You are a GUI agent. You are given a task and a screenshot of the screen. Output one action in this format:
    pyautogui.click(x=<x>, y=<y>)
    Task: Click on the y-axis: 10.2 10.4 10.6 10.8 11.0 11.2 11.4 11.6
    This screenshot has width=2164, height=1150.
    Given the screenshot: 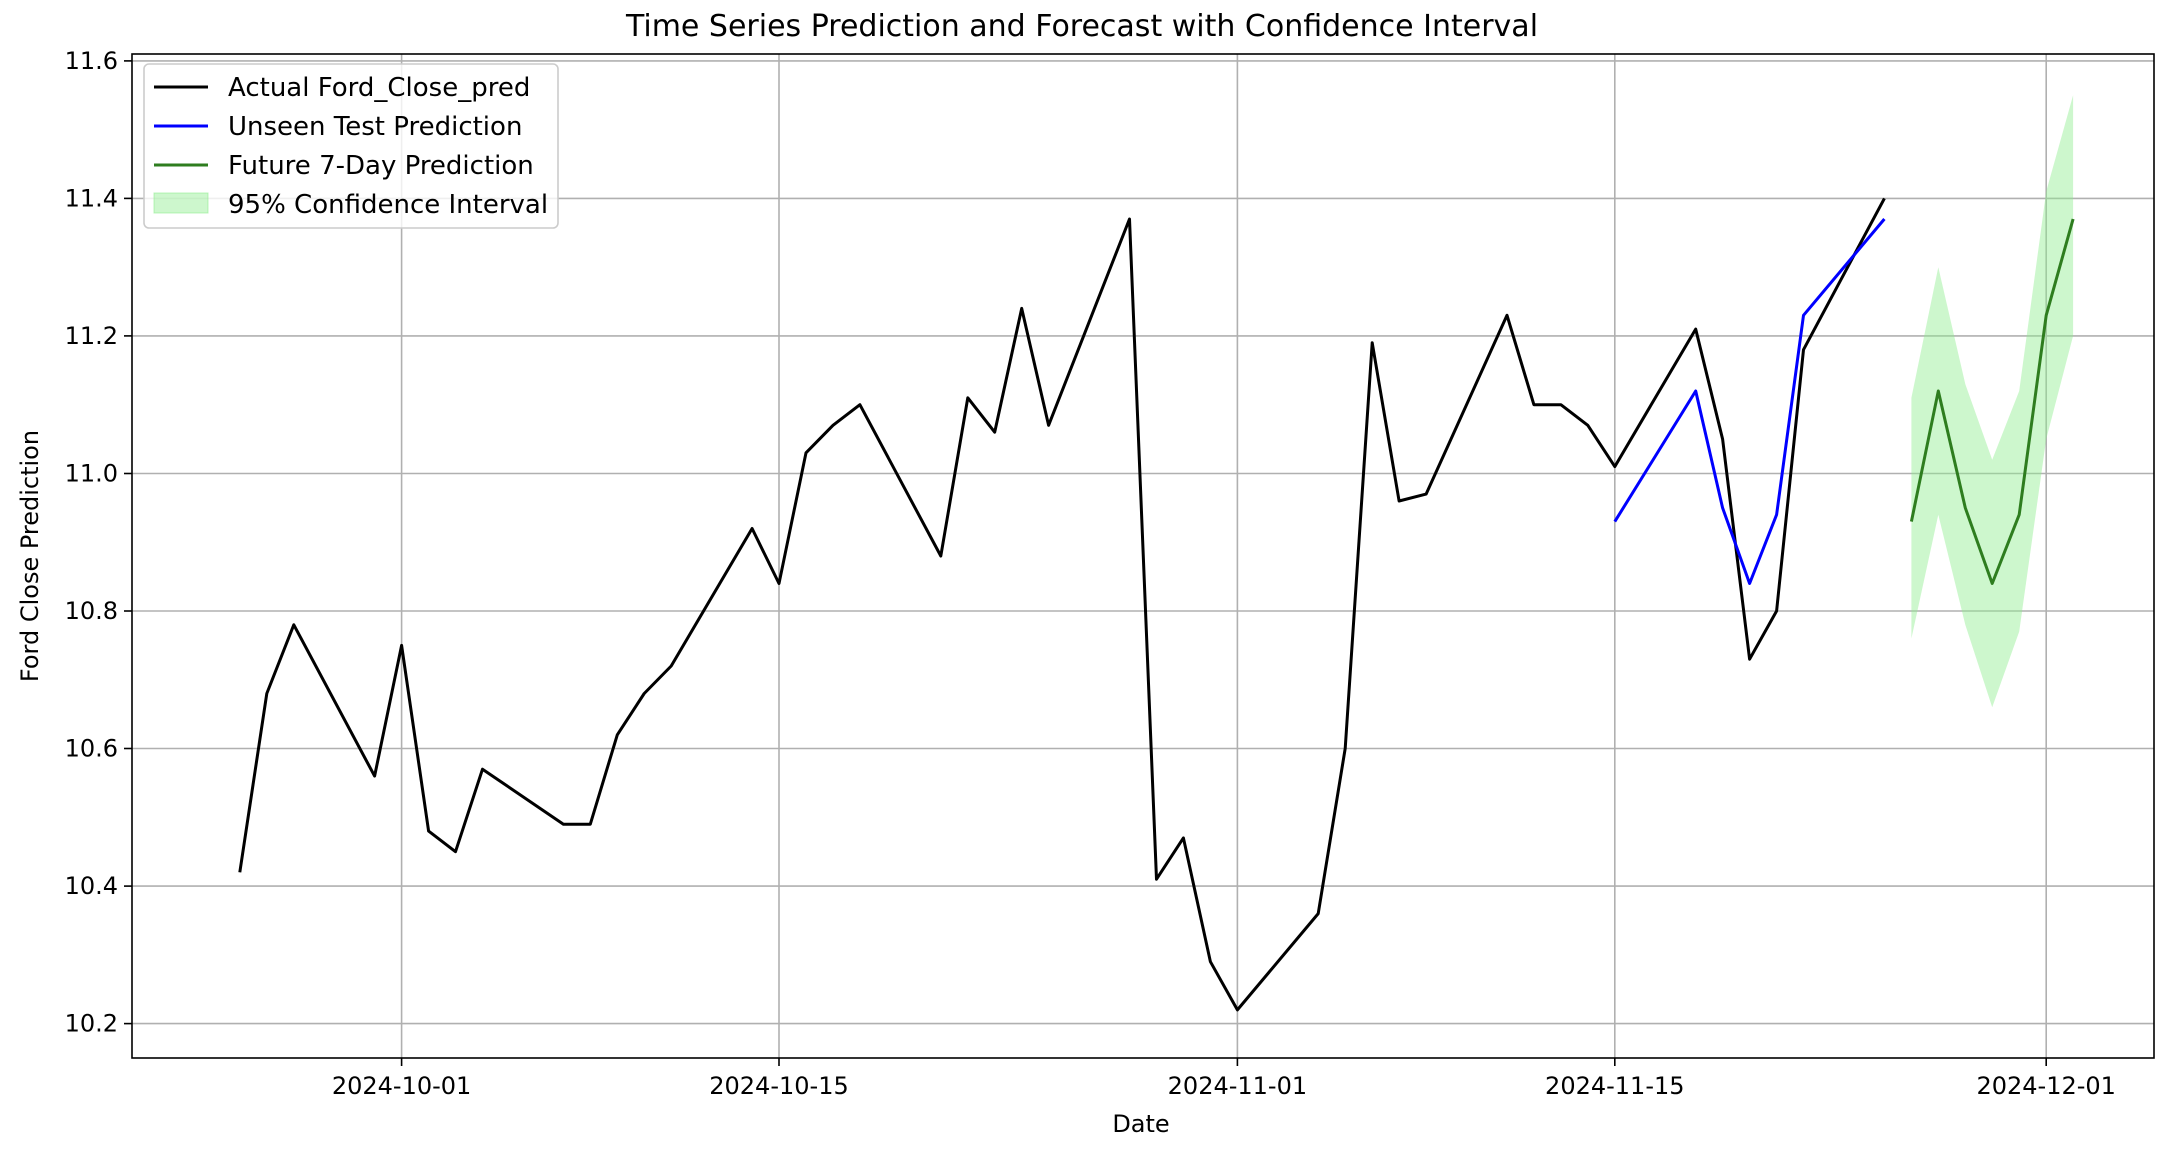 What is the action you would take?
    pyautogui.click(x=98, y=542)
    